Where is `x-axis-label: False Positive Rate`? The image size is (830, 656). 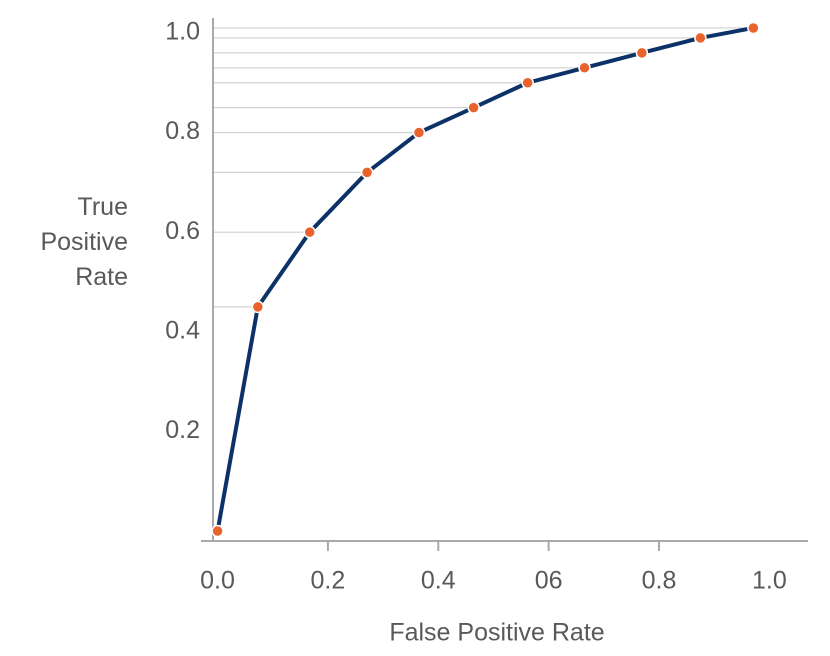
x-axis-label: False Positive Rate is located at coordinates (496, 633).